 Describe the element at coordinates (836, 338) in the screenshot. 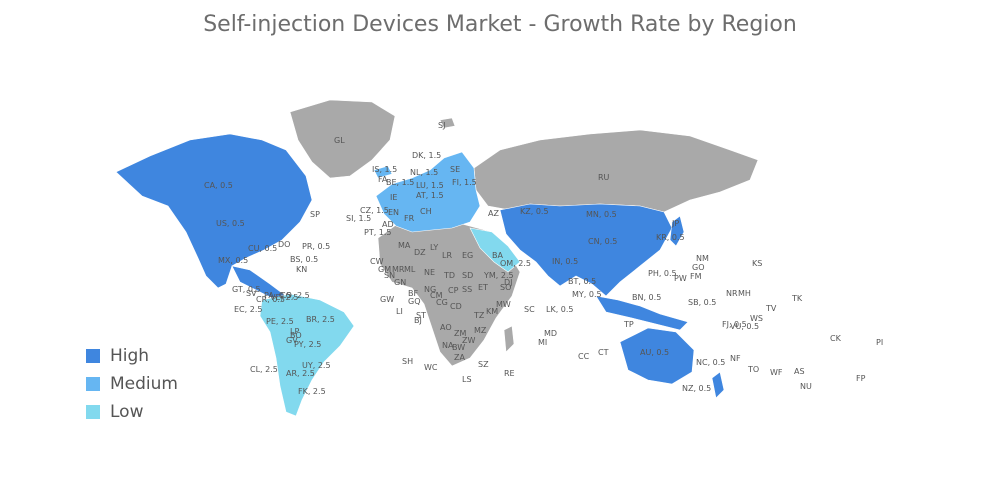

I see `region-label: CK` at that location.